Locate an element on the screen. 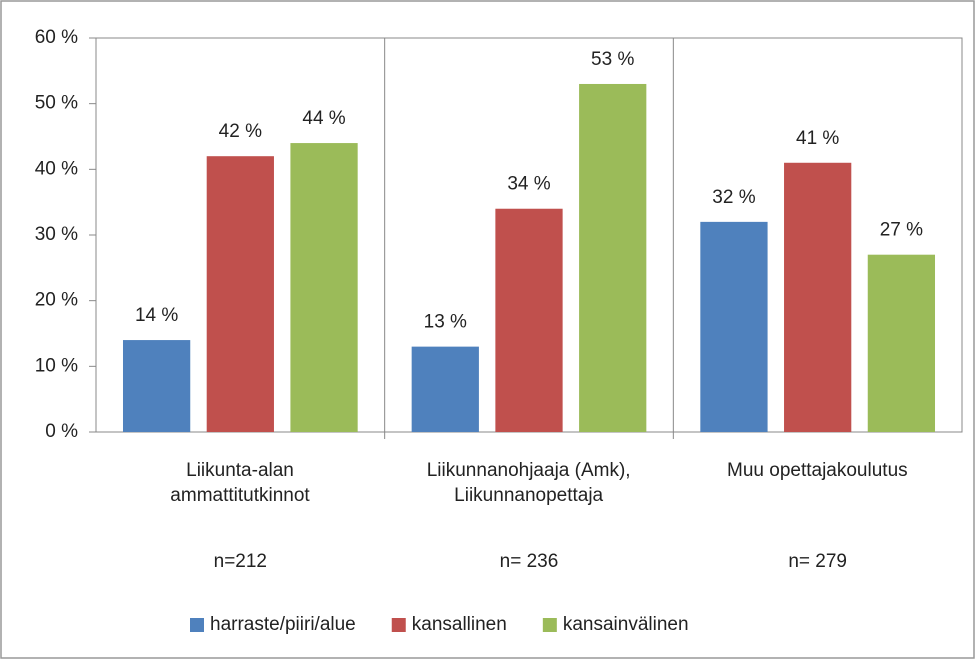 The width and height of the screenshot is (976, 660). data-label: 42 % is located at coordinates (240, 131).